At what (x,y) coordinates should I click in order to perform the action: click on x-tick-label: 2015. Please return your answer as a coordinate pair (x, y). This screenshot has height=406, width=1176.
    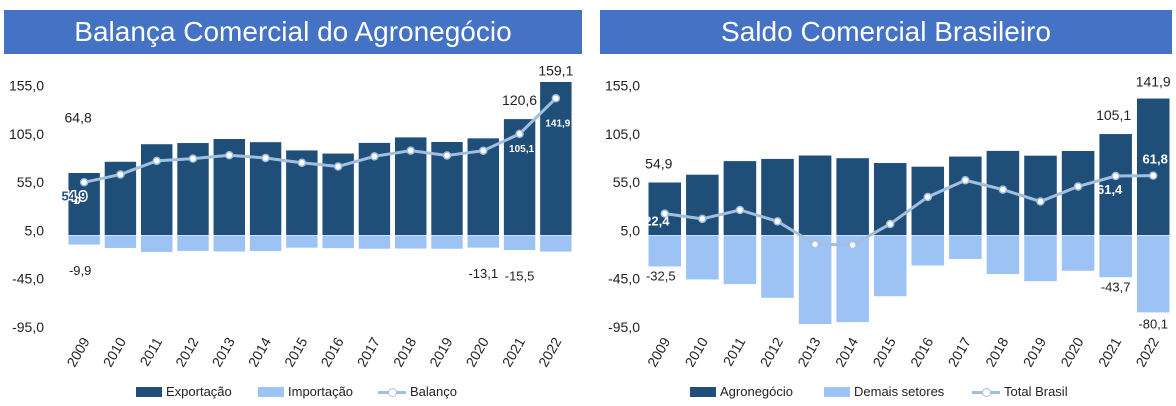
    Looking at the image, I should click on (884, 351).